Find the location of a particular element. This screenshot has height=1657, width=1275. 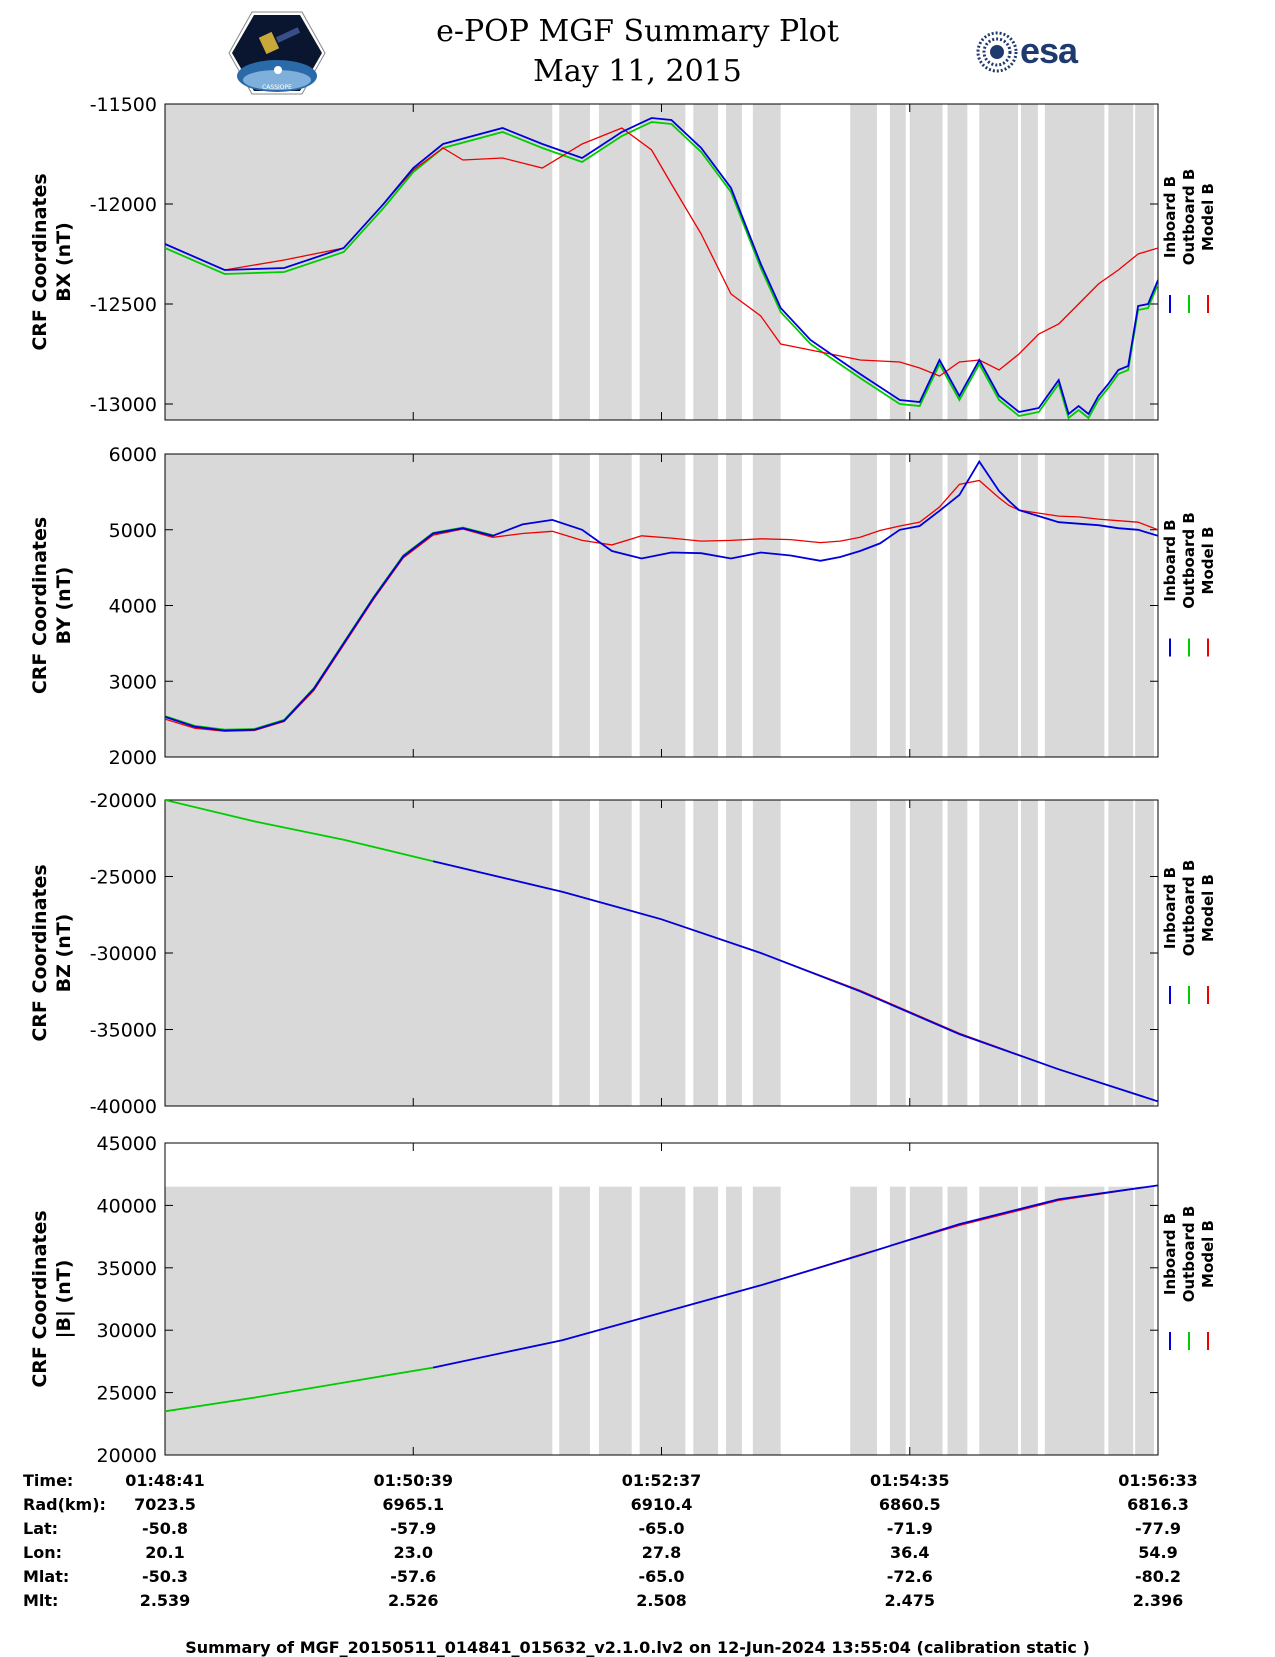

epop-mission-logo: CASSIOPE is located at coordinates (277, 53).